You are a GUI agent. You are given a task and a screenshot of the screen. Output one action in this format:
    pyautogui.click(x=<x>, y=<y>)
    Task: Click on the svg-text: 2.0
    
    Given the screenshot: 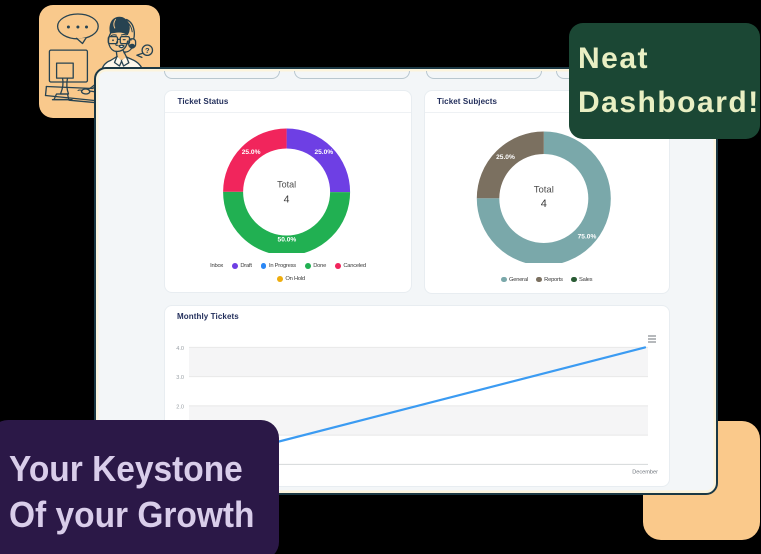 What is the action you would take?
    pyautogui.click(x=180, y=407)
    